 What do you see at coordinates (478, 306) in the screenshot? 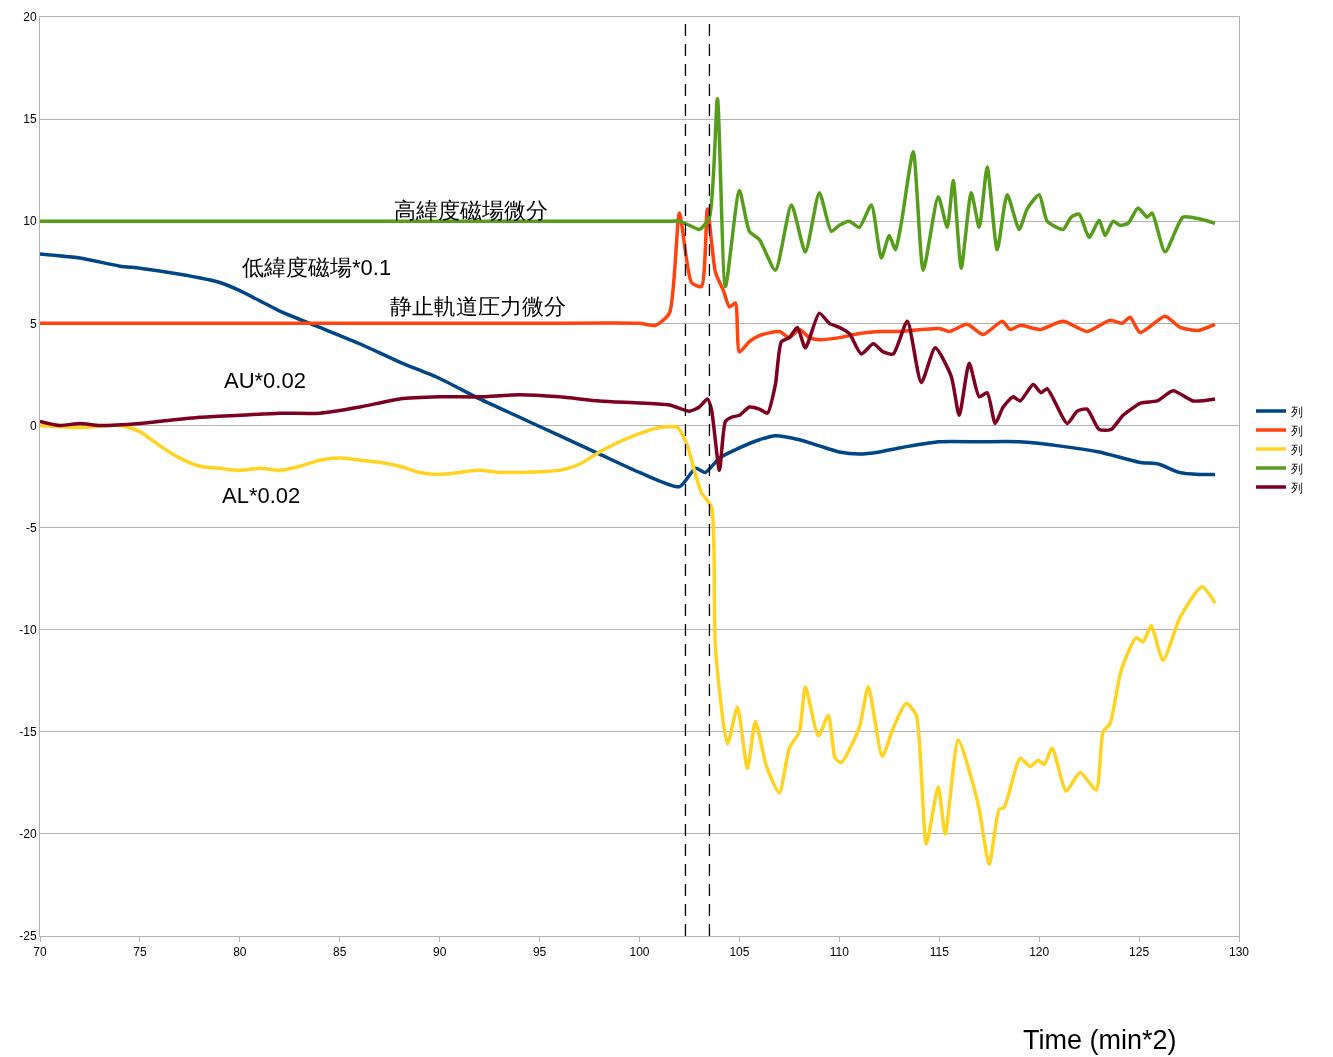
I see `annotation: 静止軌道圧力微分` at bounding box center [478, 306].